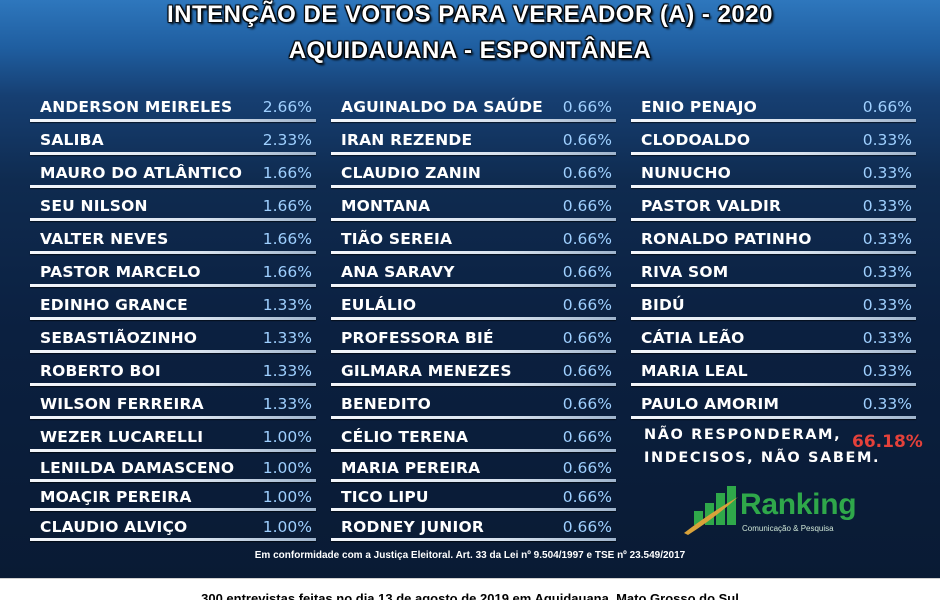  Describe the element at coordinates (711, 205) in the screenshot. I see `candidate-name: PASTOR VALDIR` at that location.